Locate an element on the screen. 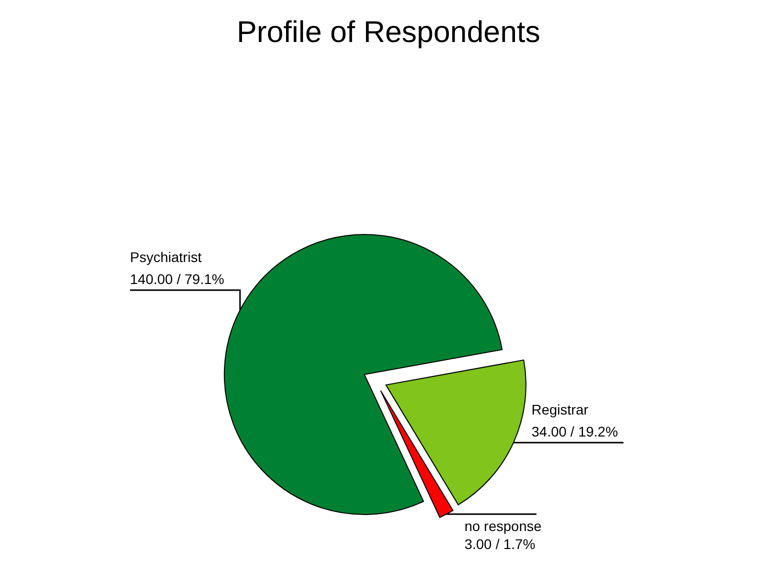  data-label: 34.00 / 19.2% is located at coordinates (575, 432).